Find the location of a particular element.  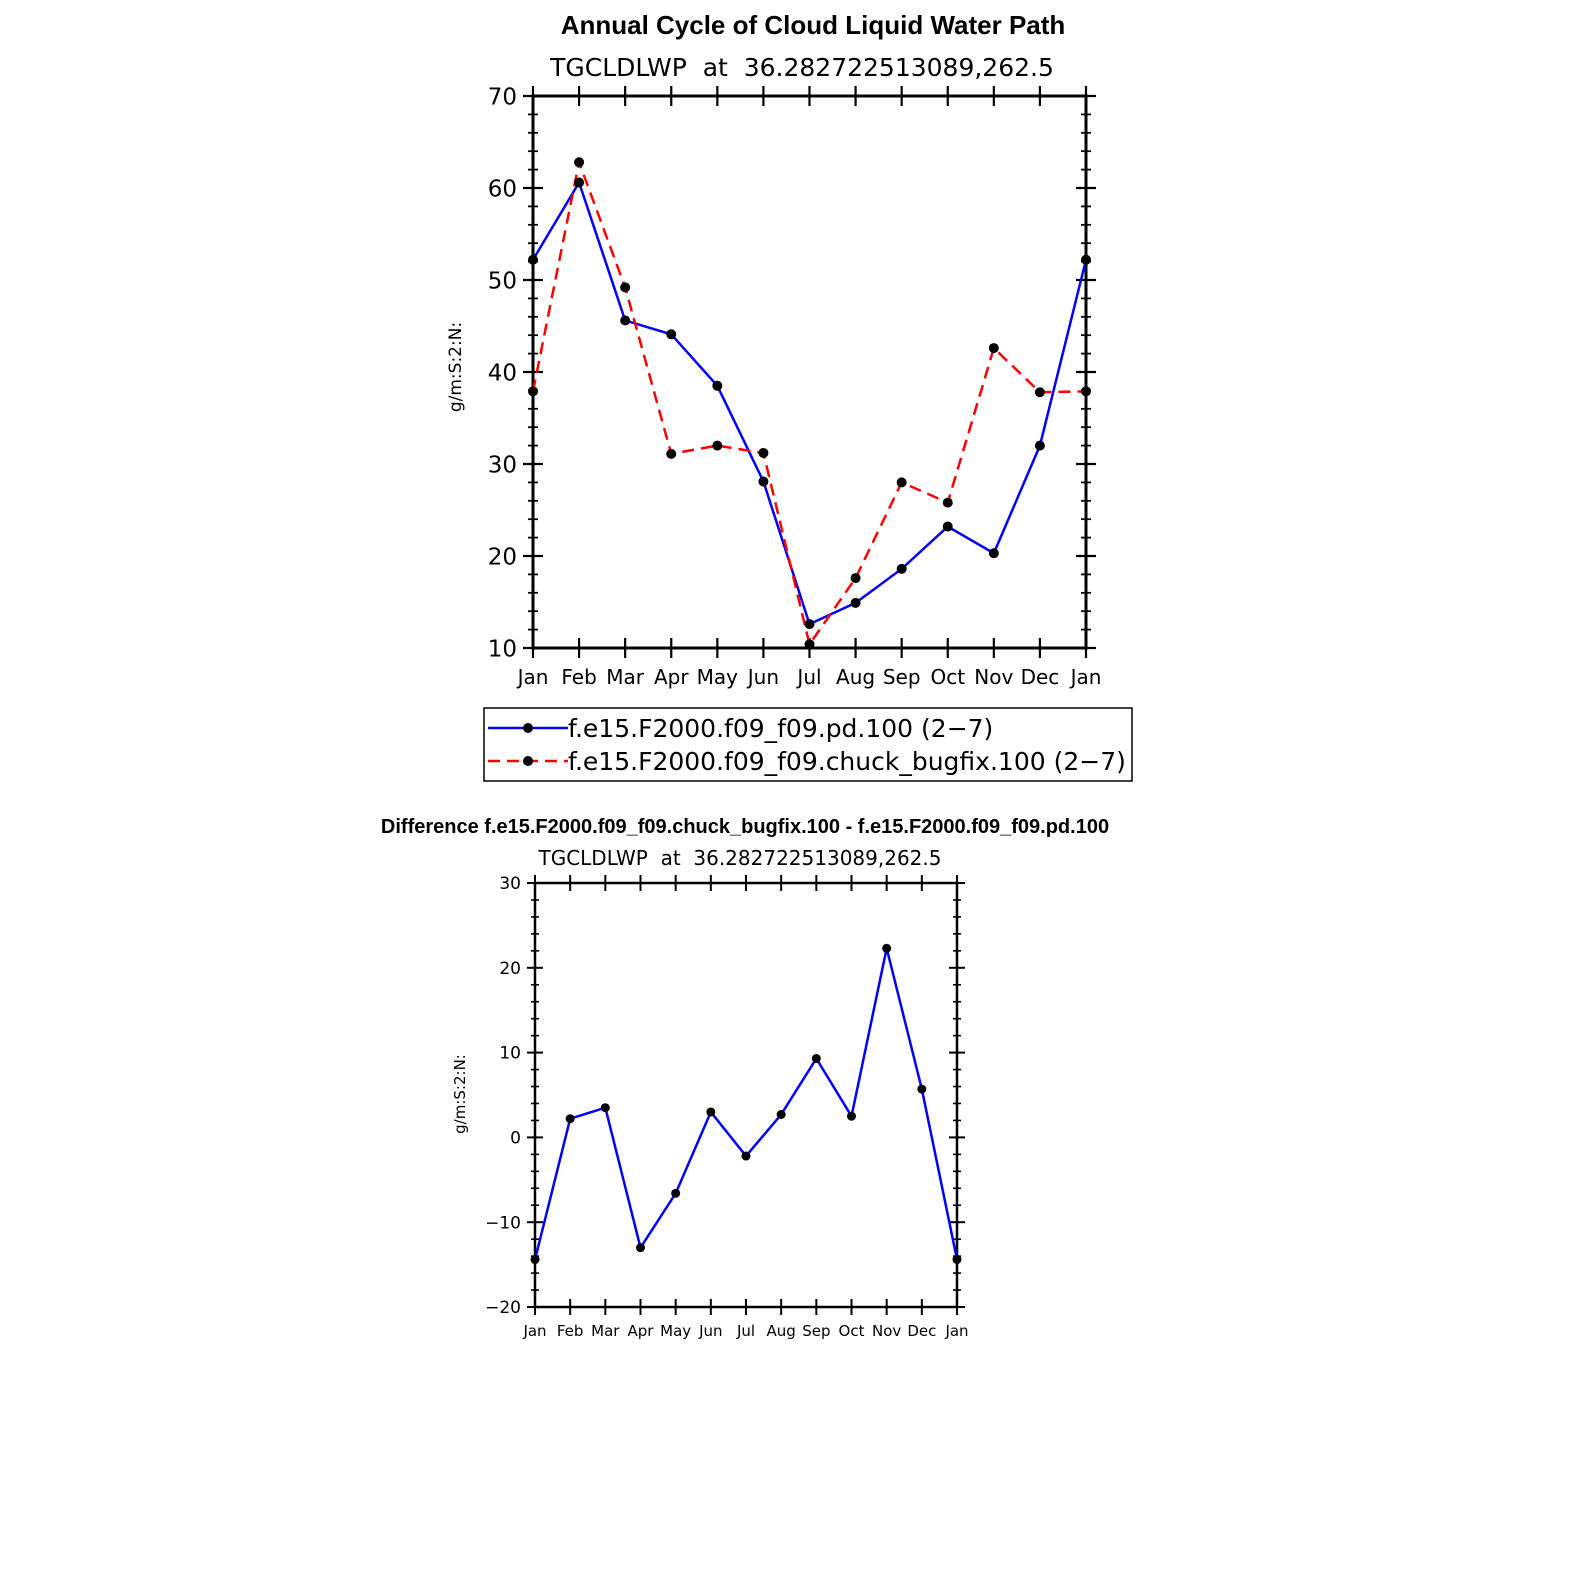

chart2-xtick-label: Feb is located at coordinates (570, 1331).